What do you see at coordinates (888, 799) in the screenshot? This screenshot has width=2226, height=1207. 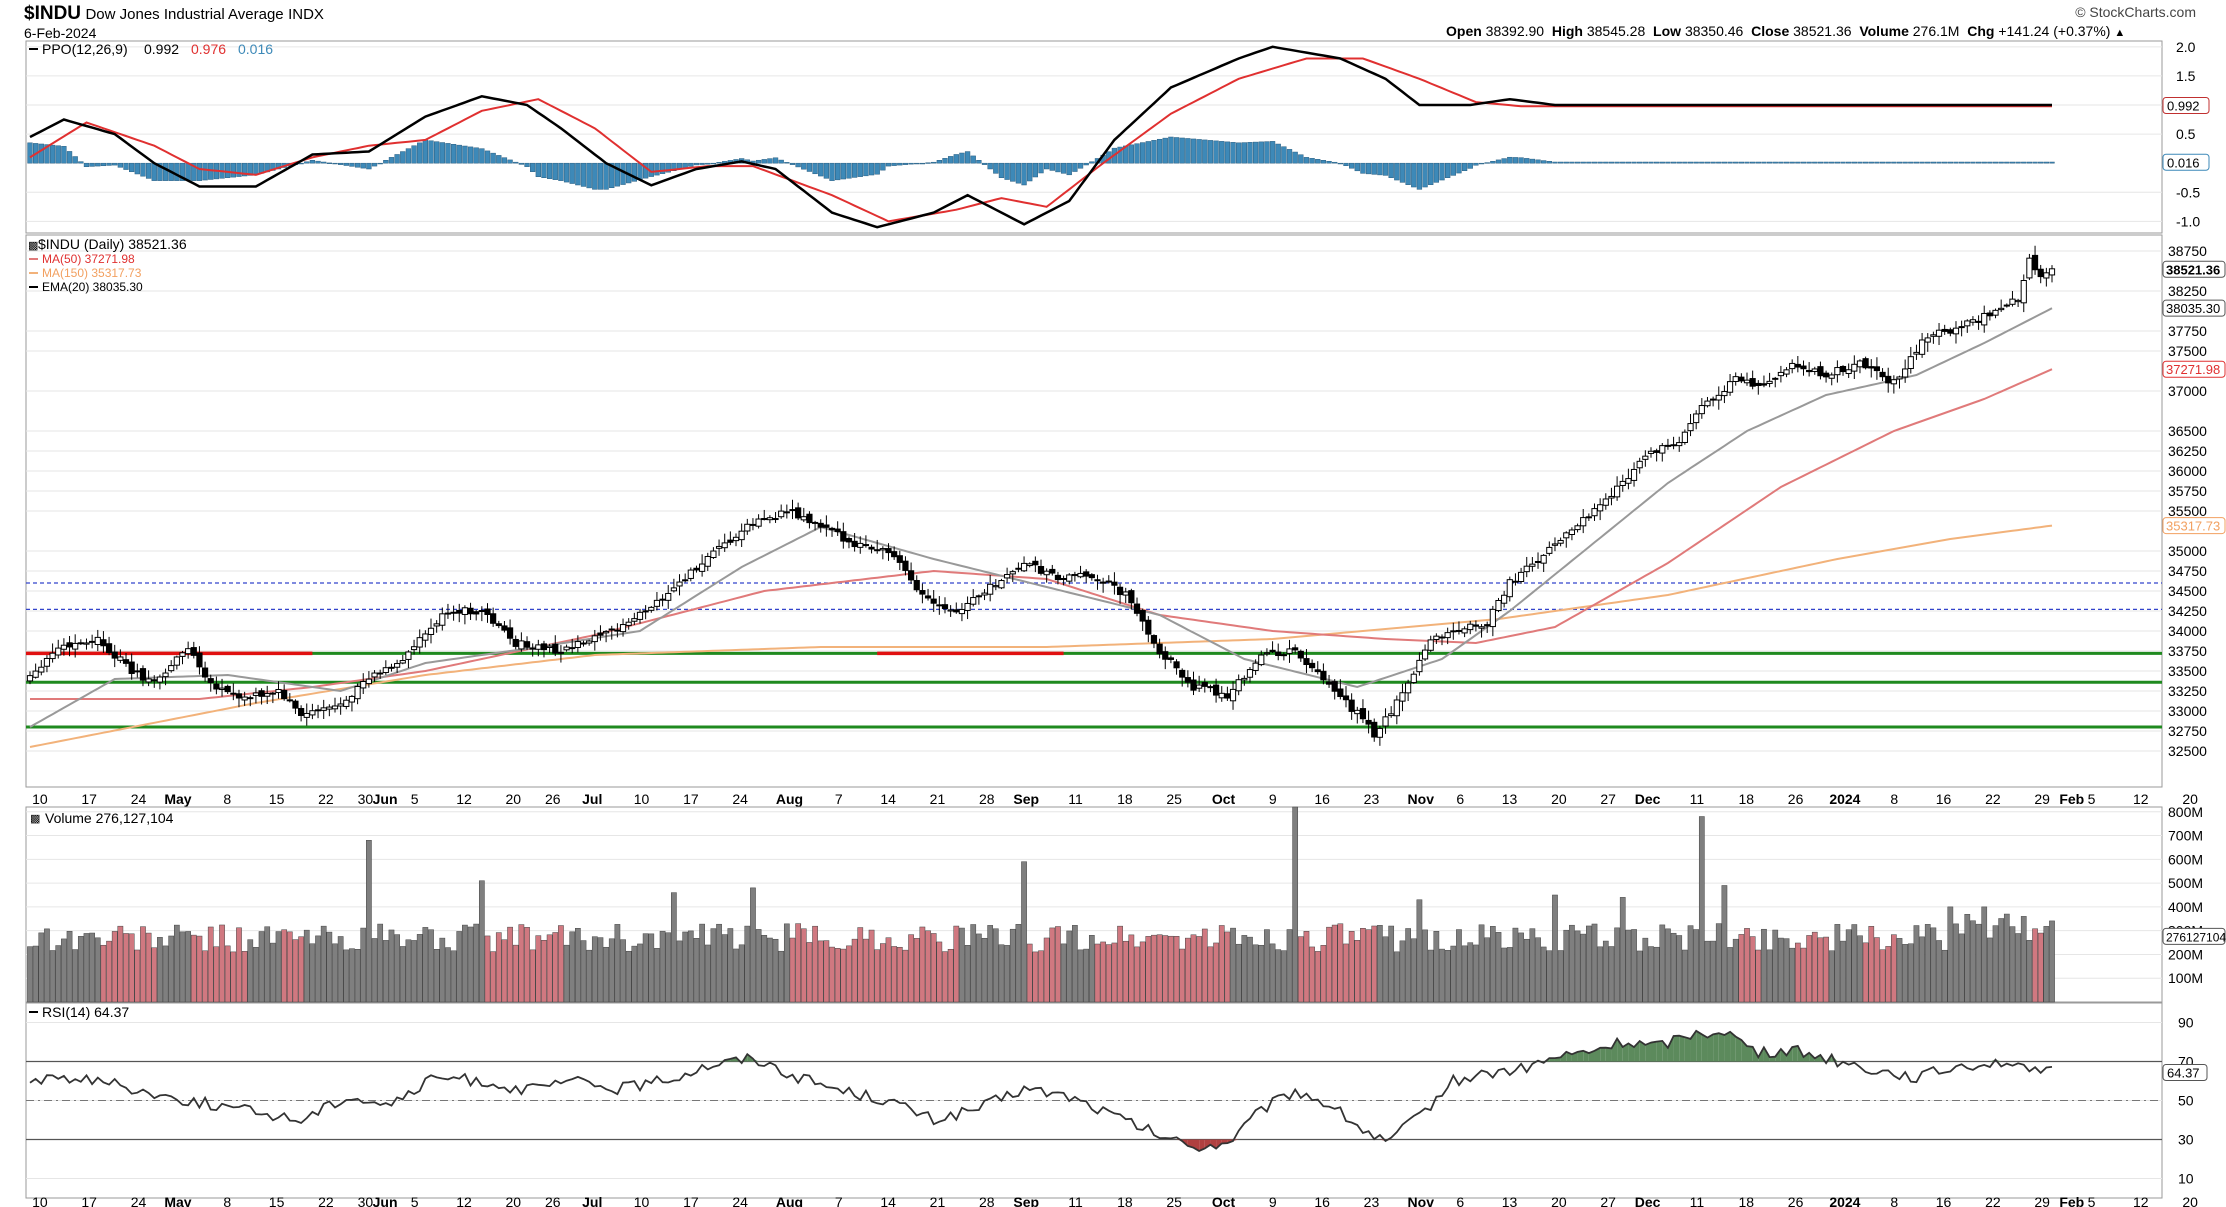 I see `x-tick-label: 14` at bounding box center [888, 799].